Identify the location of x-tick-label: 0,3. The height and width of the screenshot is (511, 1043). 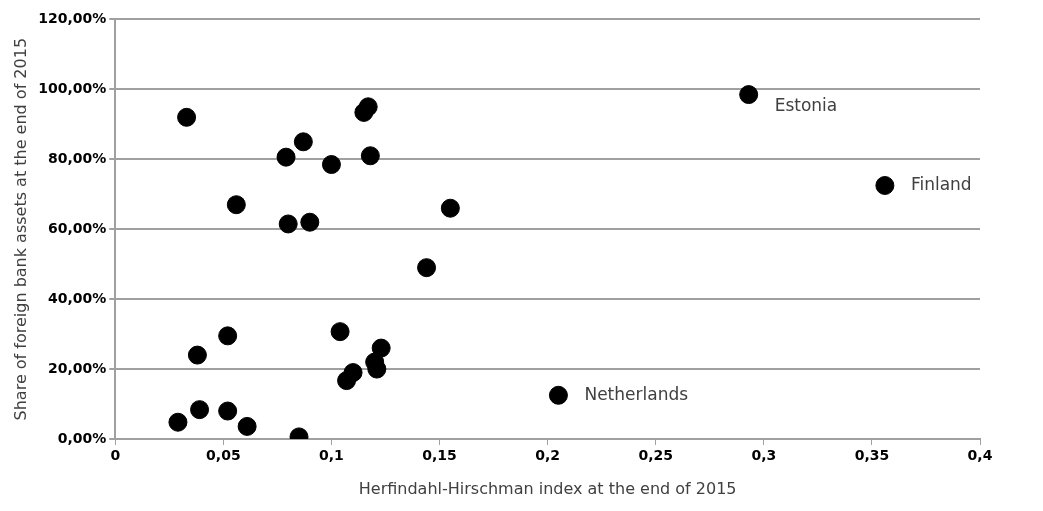
(764, 455).